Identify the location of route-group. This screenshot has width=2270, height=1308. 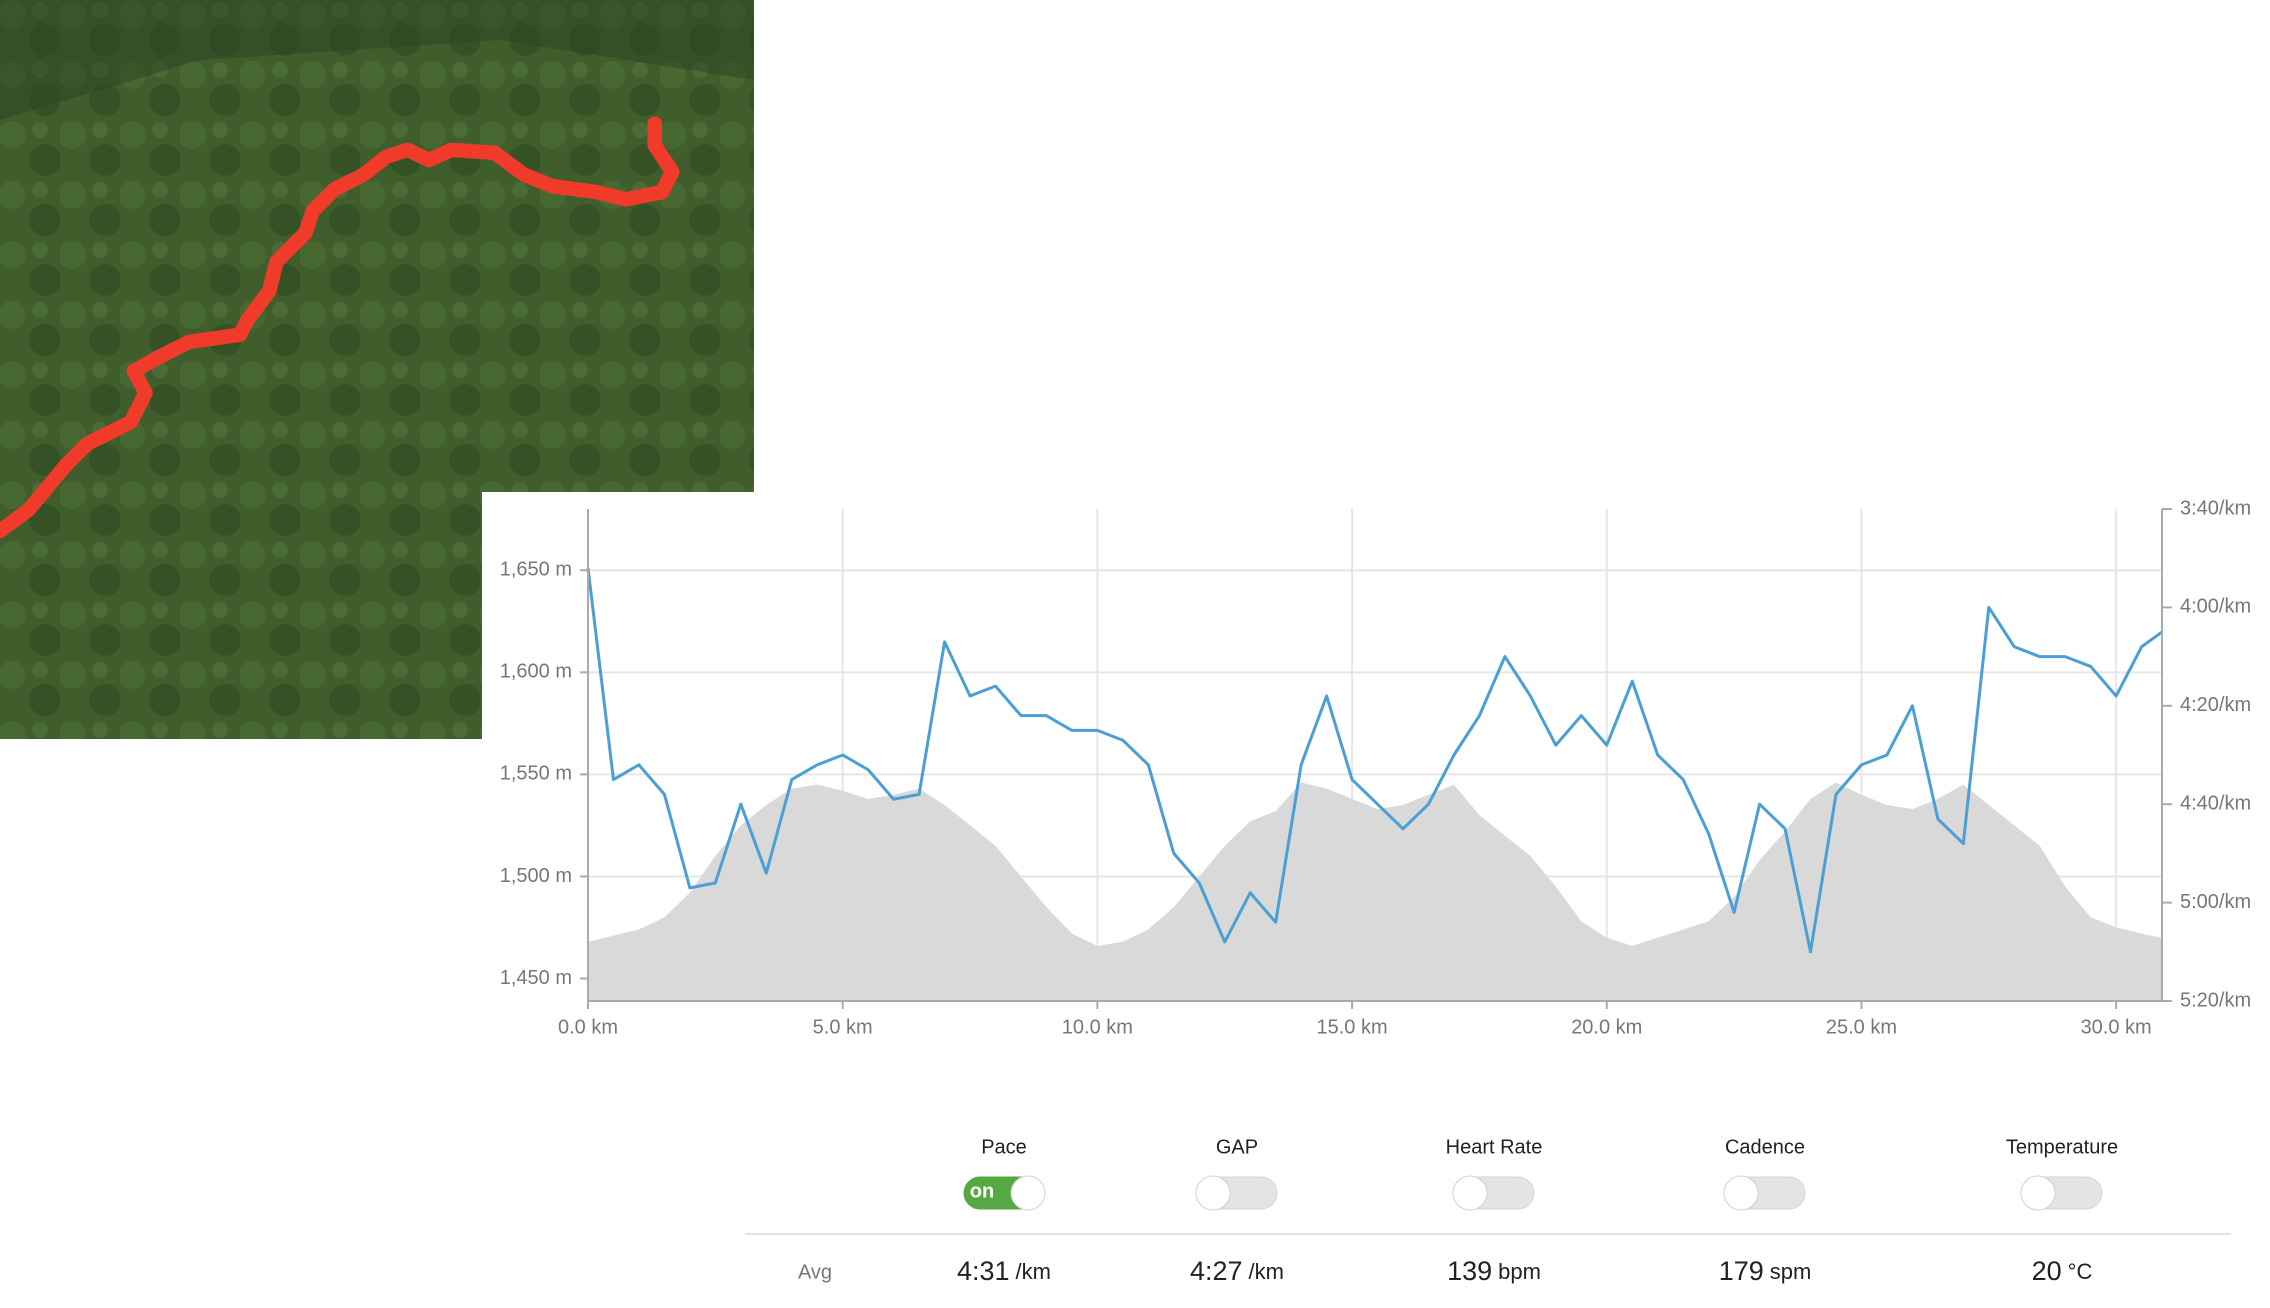
(340, 327).